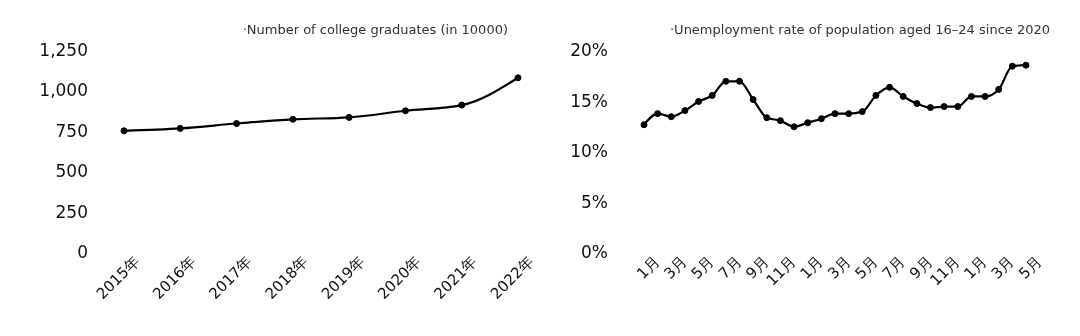 The width and height of the screenshot is (1080, 336). I want to click on y-tick-label: 15%, so click(589, 100).